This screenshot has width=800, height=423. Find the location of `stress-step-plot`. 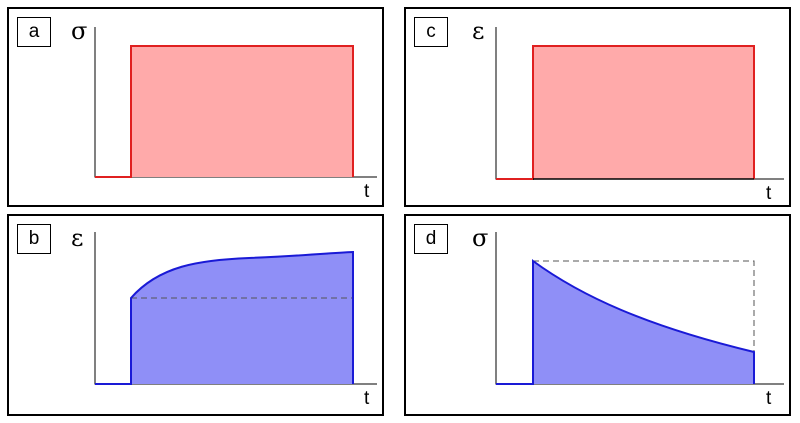

stress-step-plot is located at coordinates (235, 102).